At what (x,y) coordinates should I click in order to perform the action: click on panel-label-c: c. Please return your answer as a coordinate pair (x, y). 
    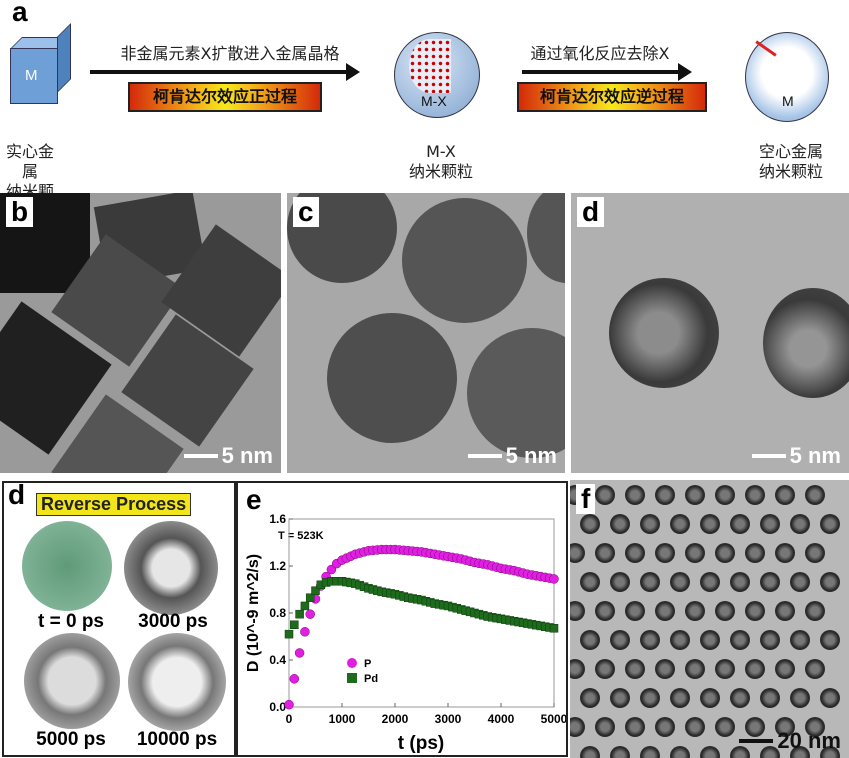
    Looking at the image, I should click on (306, 212).